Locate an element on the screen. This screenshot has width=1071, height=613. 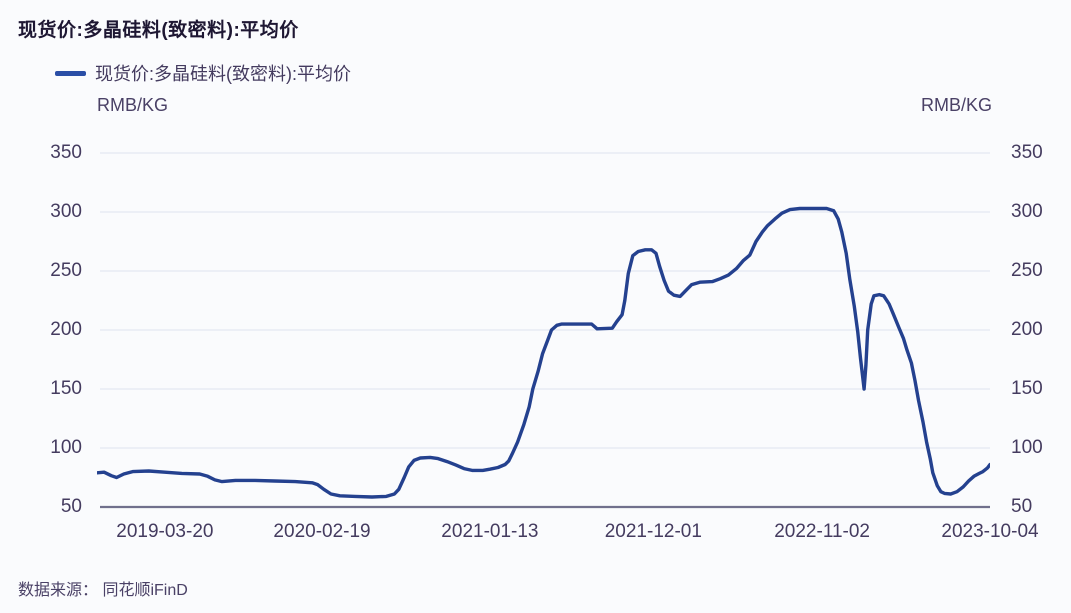
x-axis-label: 2020-02-19 is located at coordinates (322, 531).